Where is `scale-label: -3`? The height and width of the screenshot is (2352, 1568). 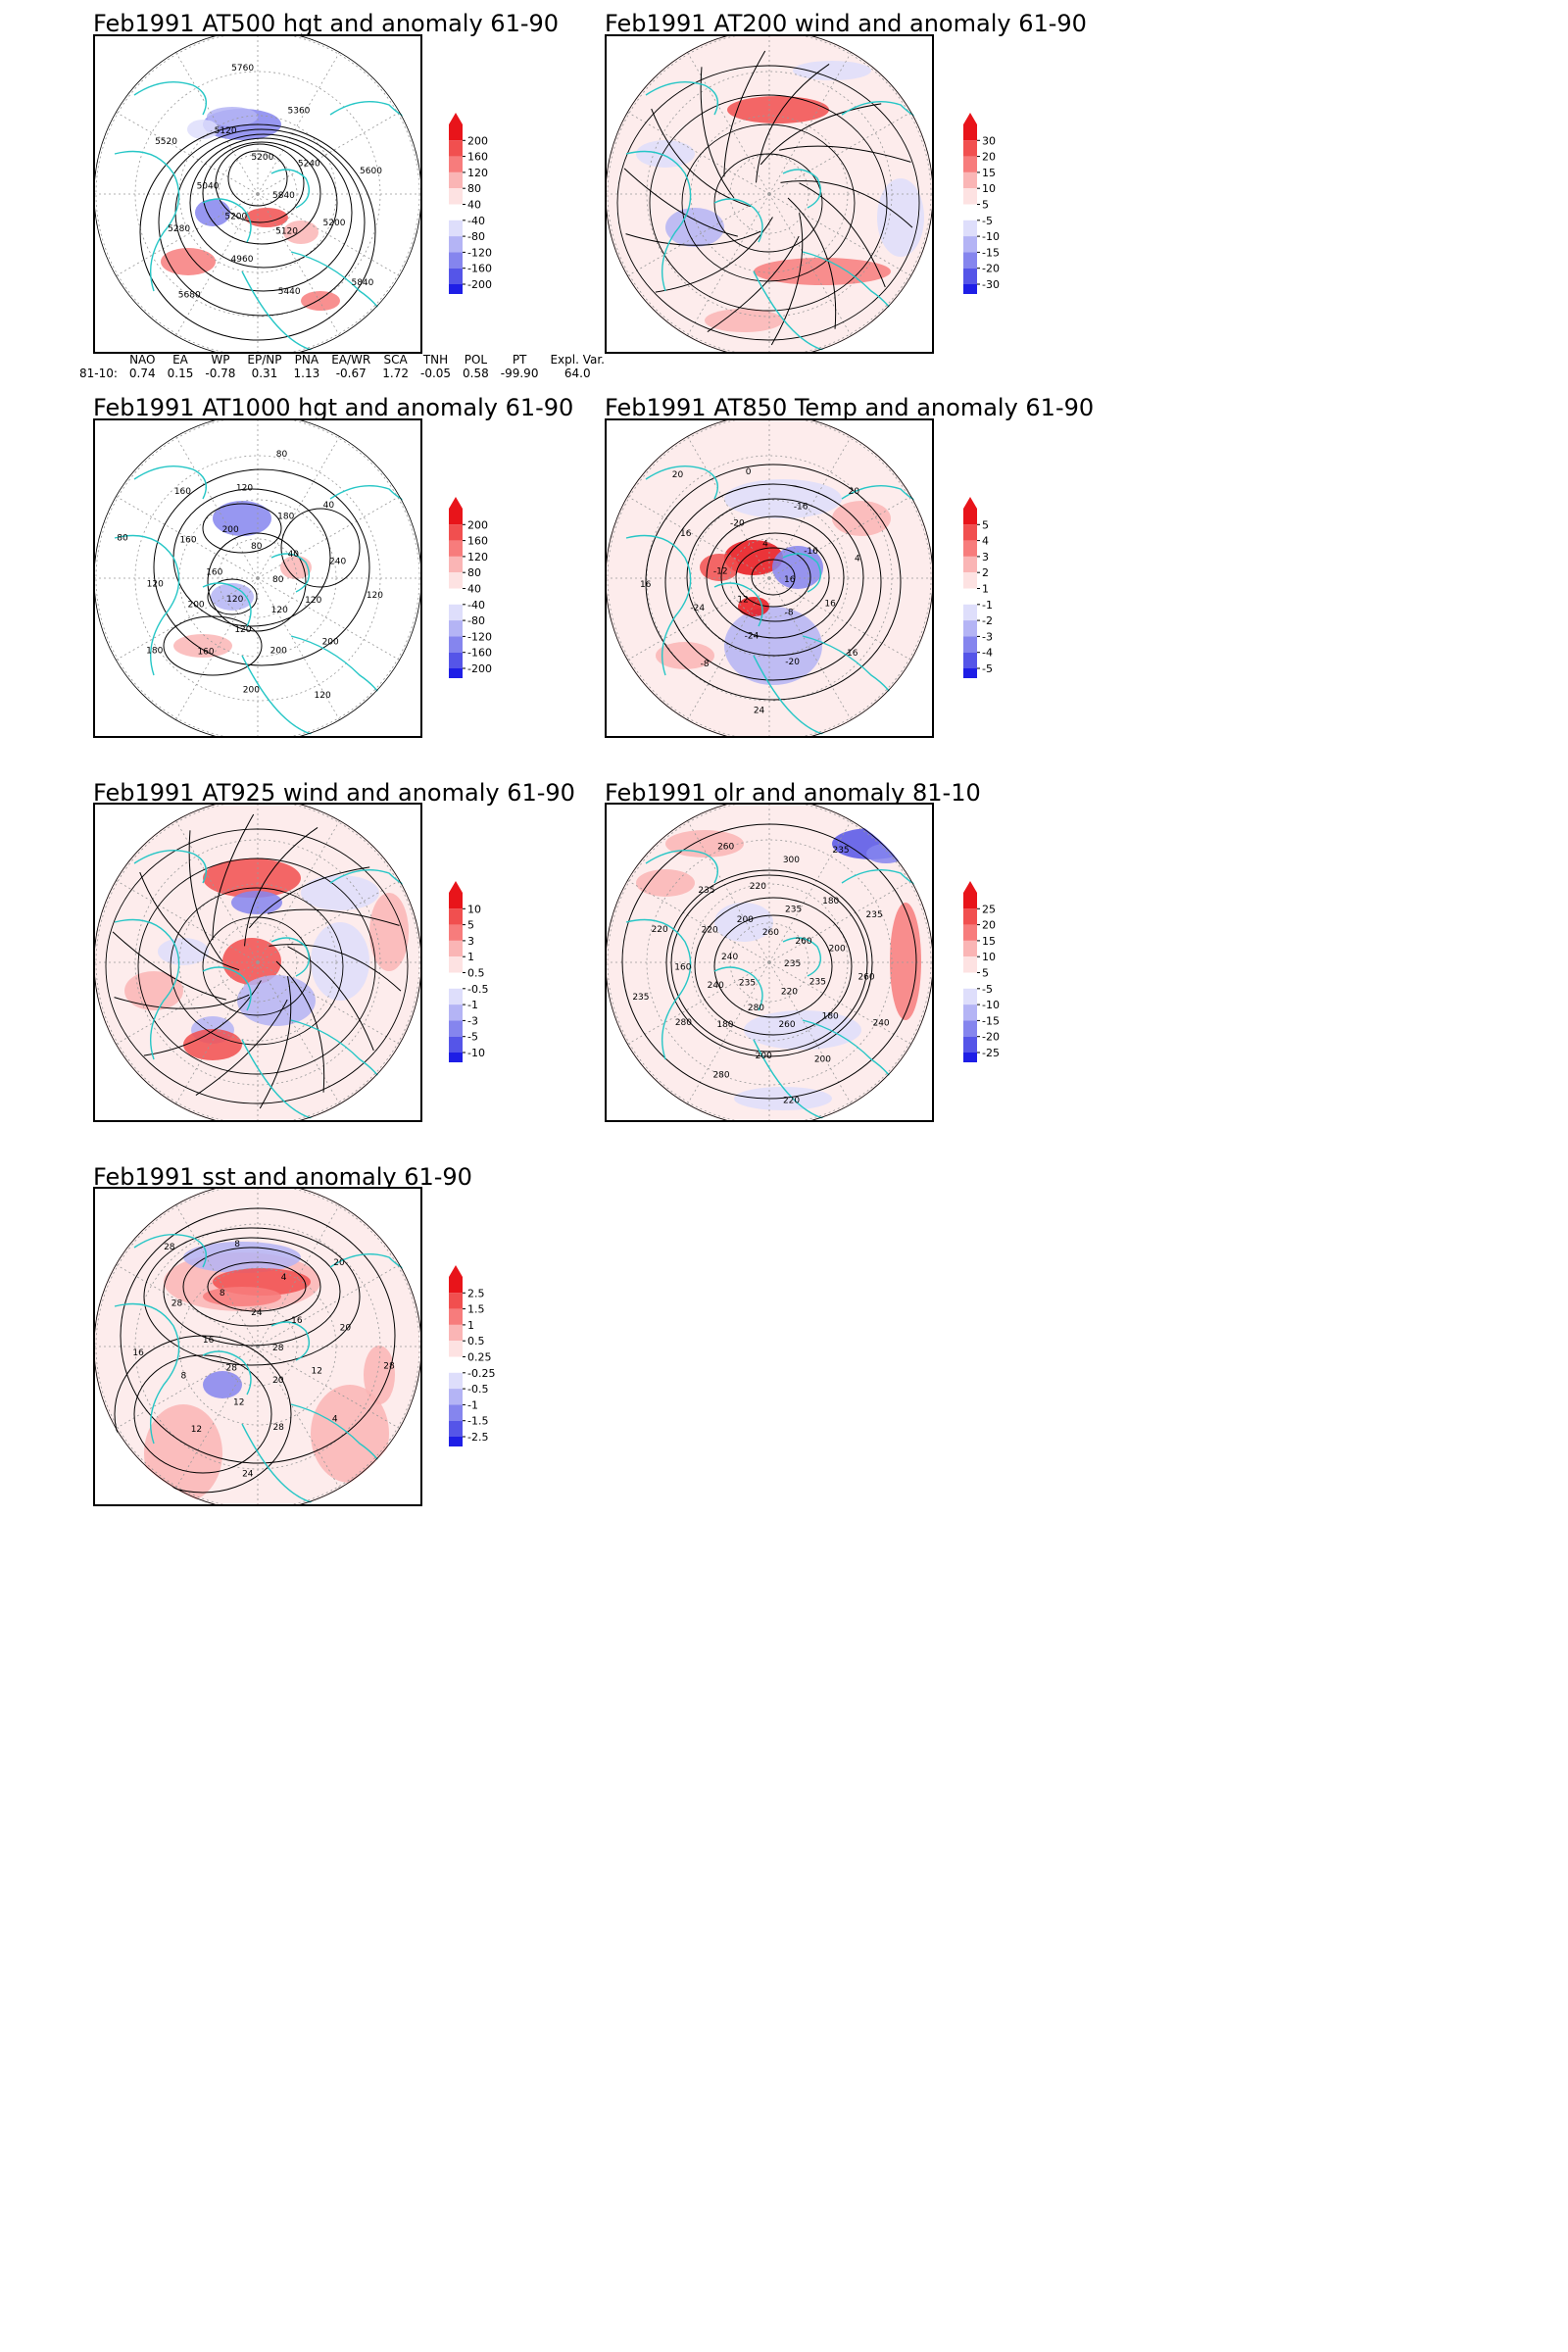 scale-label: -3 is located at coordinates (472, 1020).